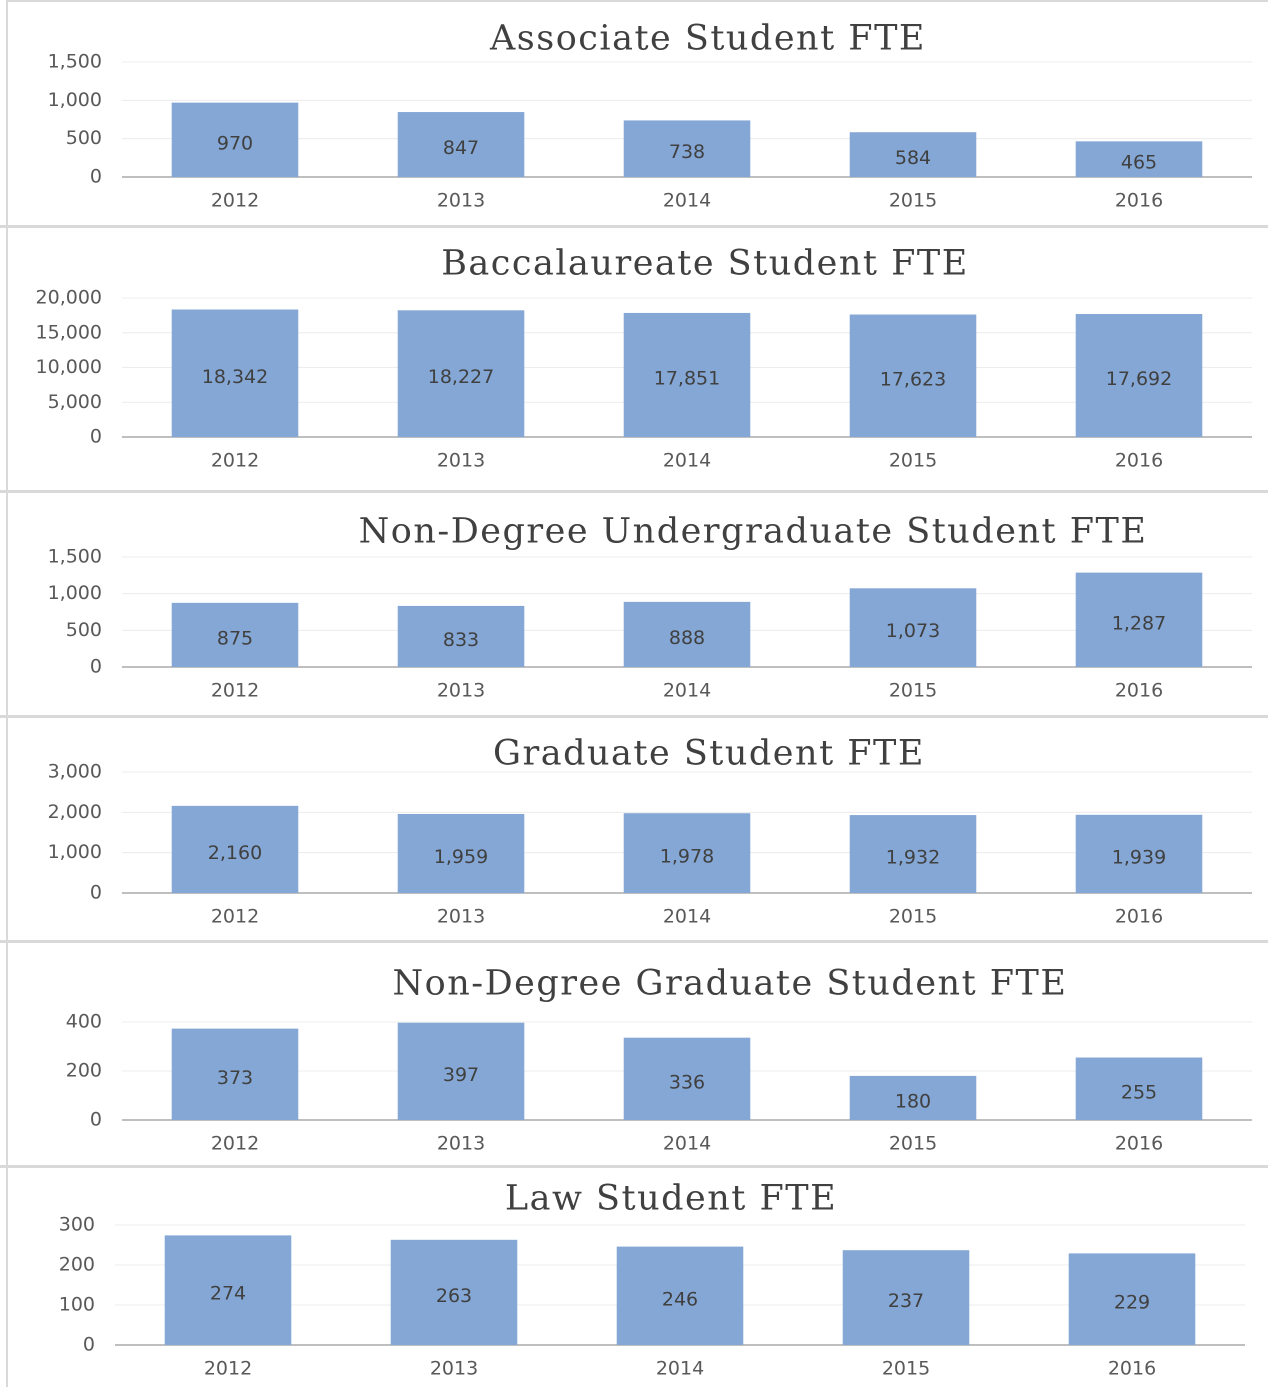 The image size is (1268, 1387). What do you see at coordinates (69, 298) in the screenshot?
I see `y-tick-label: 20,000` at bounding box center [69, 298].